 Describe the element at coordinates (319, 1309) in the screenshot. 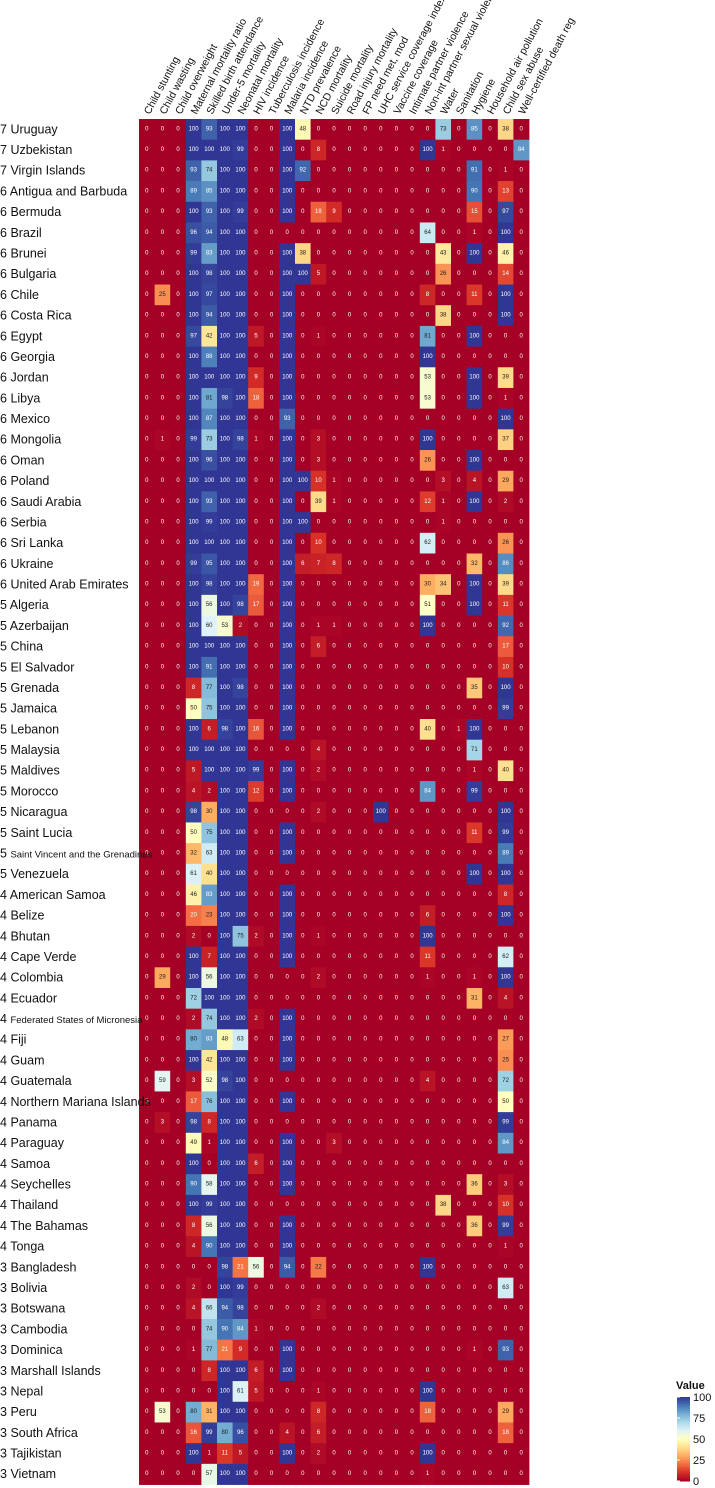

I see `heatmap-cell-value: 2` at that location.